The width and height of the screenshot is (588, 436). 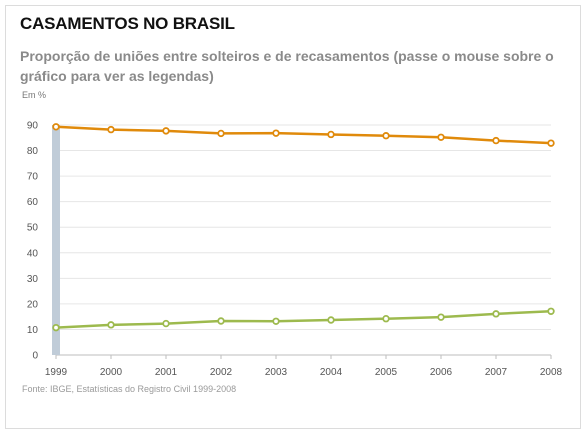 I want to click on y-tick-label: 0, so click(x=35, y=356).